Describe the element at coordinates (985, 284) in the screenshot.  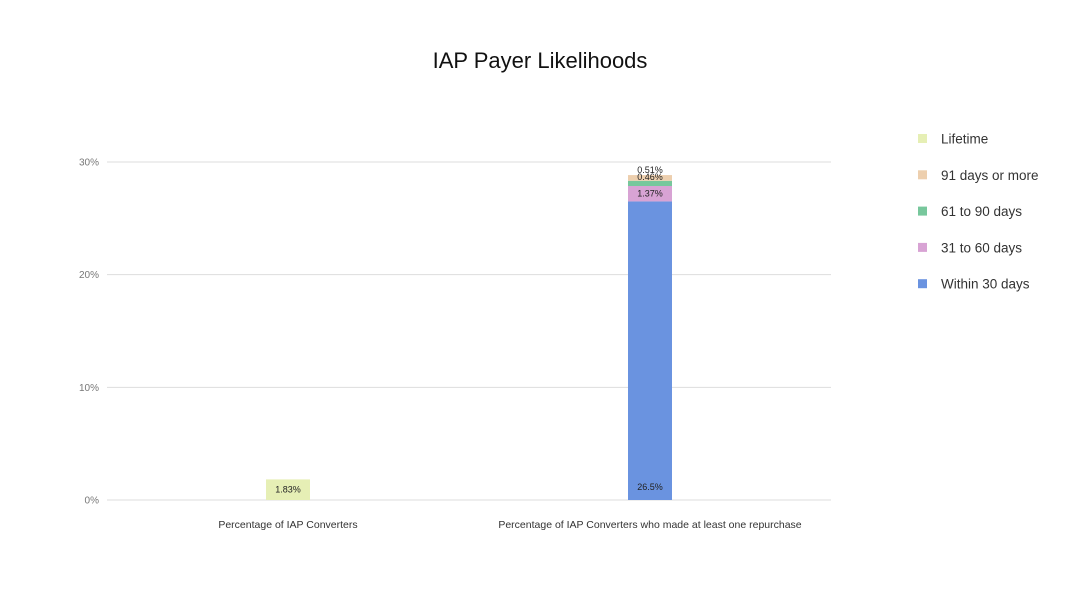
I see `legend-label: Within 30 days` at that location.